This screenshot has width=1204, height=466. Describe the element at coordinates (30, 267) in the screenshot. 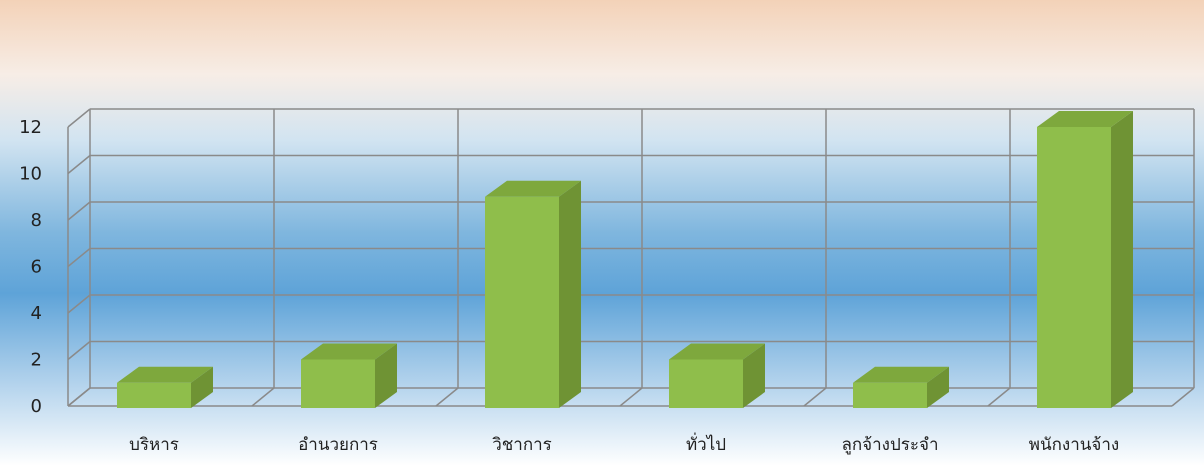

I see `y-axis-tick-labels: 0 2 4 6 8 10 12` at that location.